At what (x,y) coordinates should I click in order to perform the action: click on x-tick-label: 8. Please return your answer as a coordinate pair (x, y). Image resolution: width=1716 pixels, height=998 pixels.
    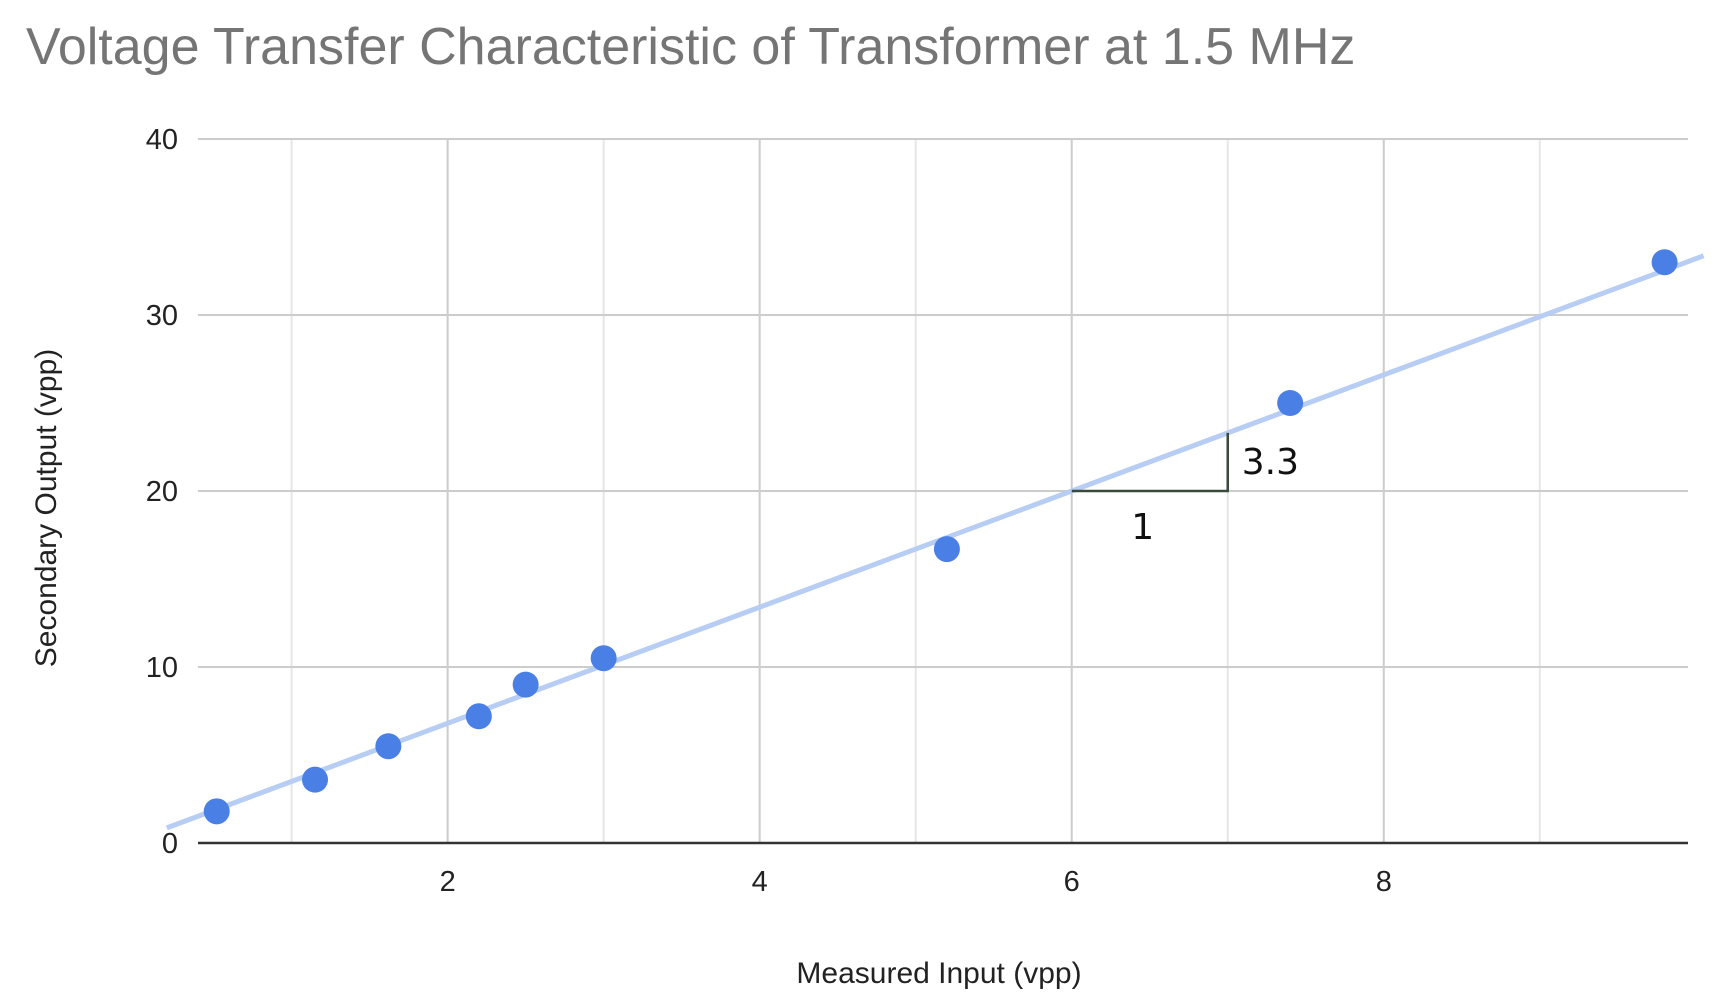
    Looking at the image, I should click on (1384, 882).